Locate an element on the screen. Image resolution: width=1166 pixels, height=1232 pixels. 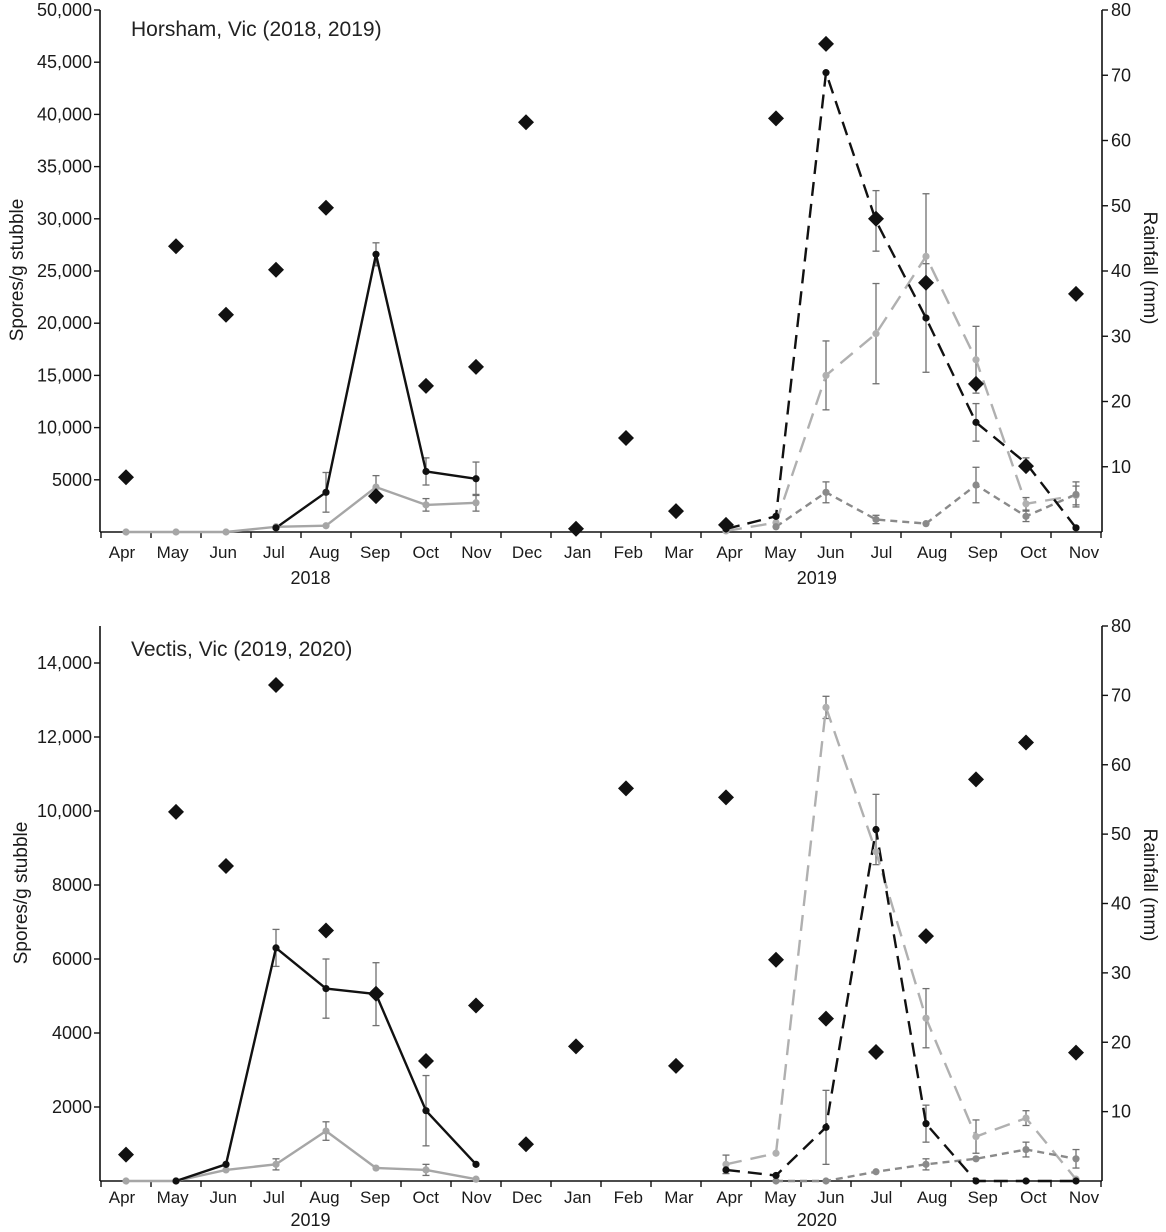
y-tick-label: 12,000 is located at coordinates (64, 737).